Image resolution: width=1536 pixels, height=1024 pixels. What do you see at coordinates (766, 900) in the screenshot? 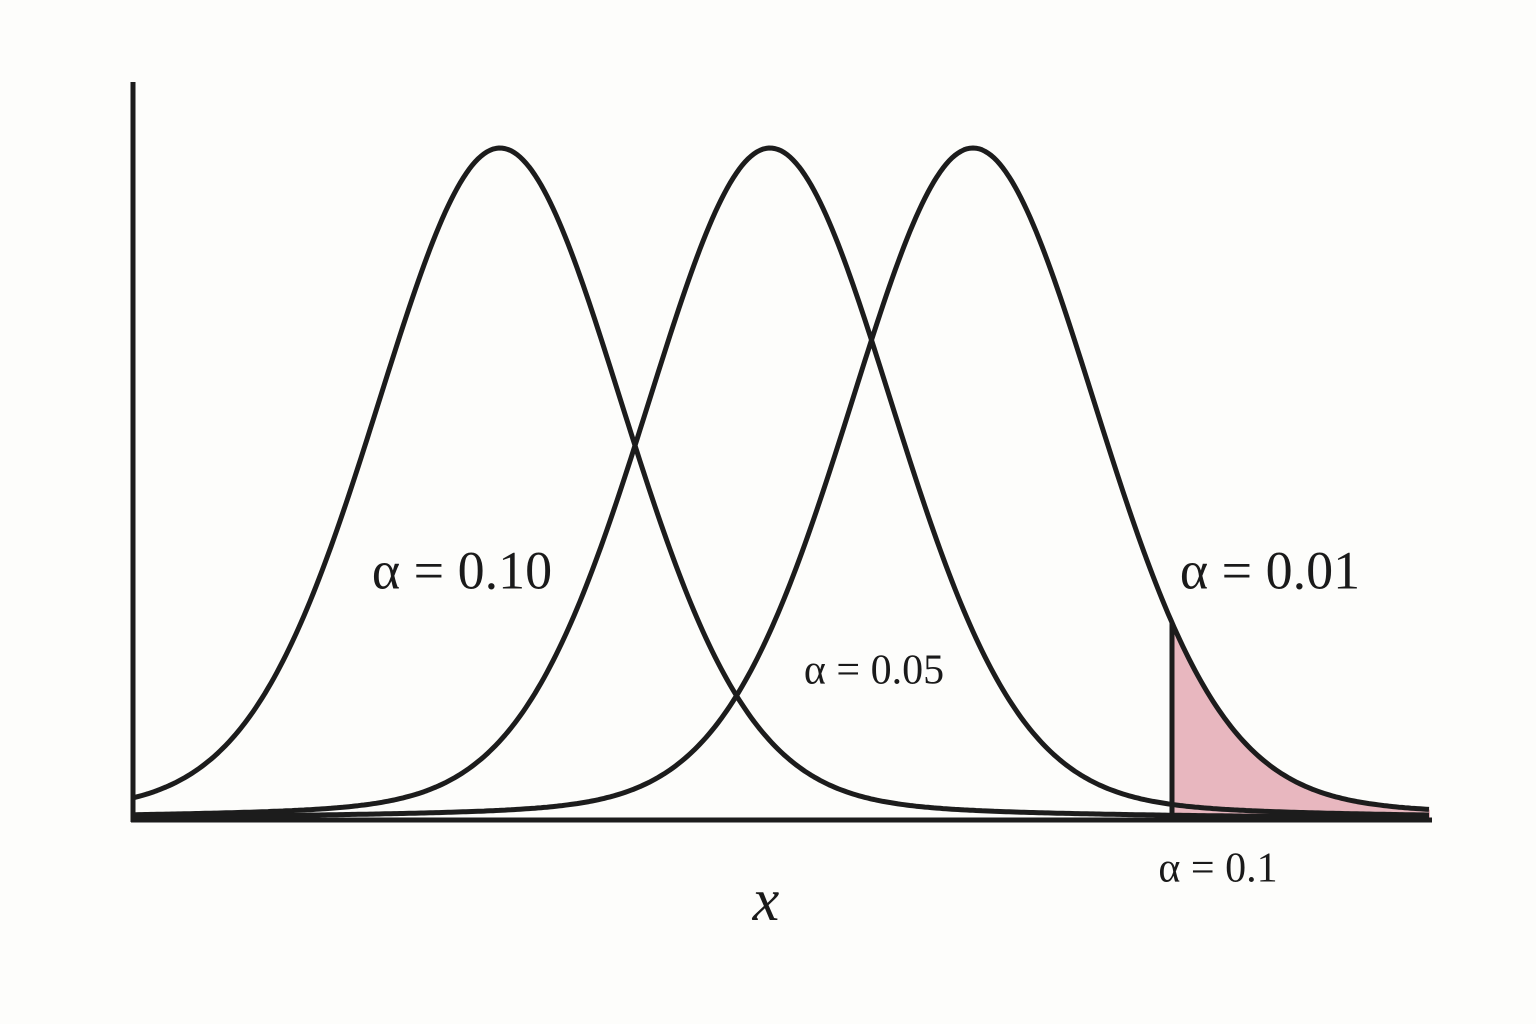
I see `axis-label: x` at bounding box center [766, 900].